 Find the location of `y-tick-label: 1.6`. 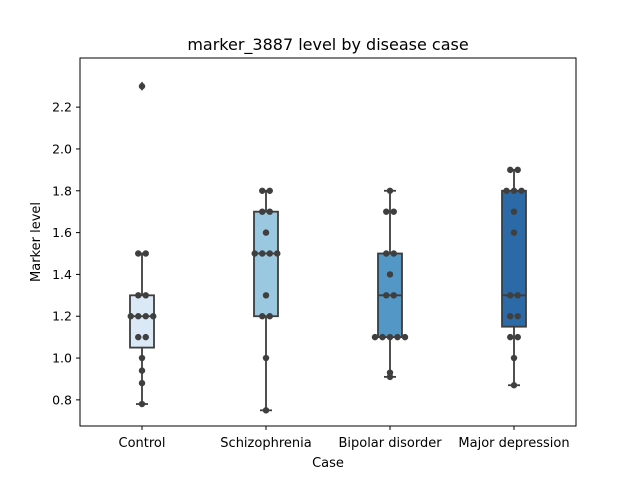

y-tick-label: 1.6 is located at coordinates (62, 232).